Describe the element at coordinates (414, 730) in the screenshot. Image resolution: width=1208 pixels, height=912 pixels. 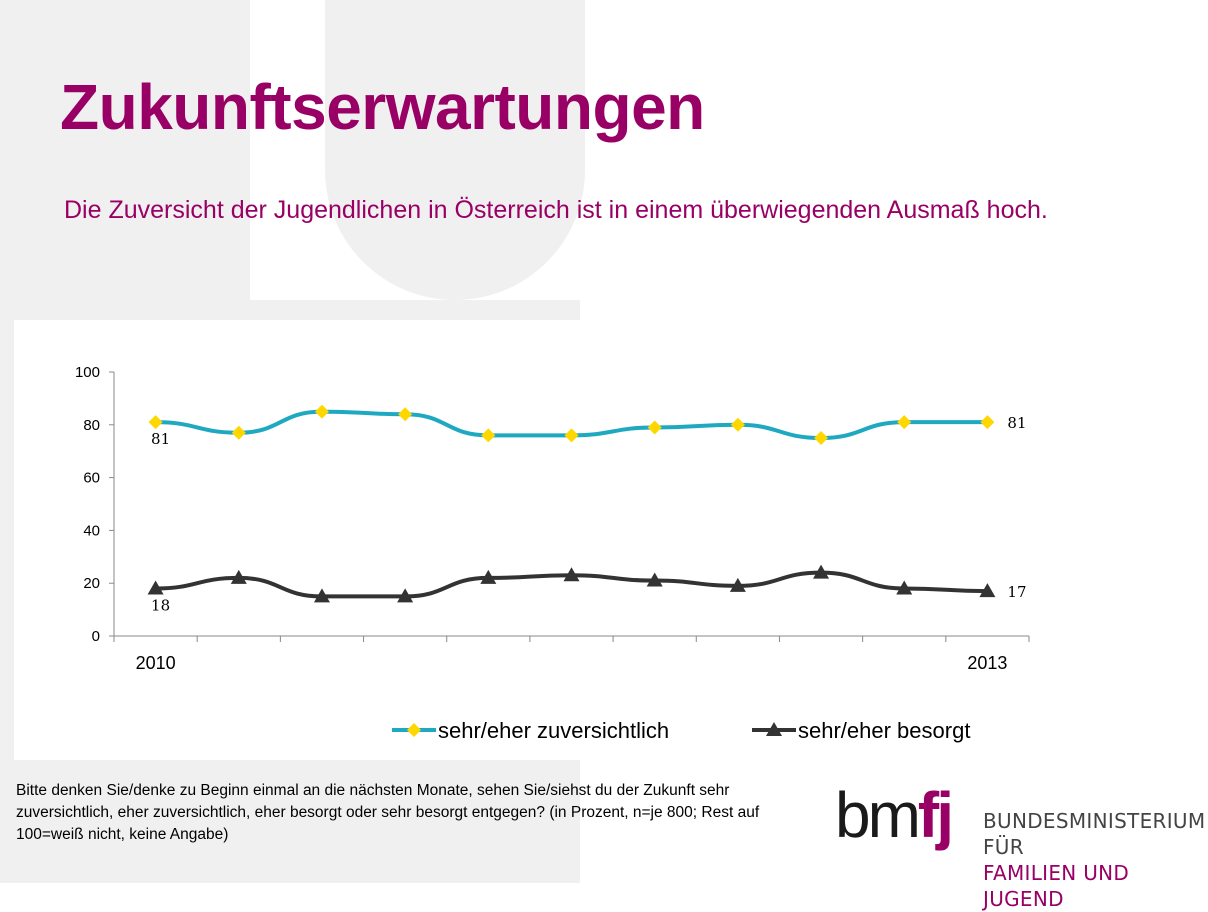
I see `legend-marker-diamond` at that location.